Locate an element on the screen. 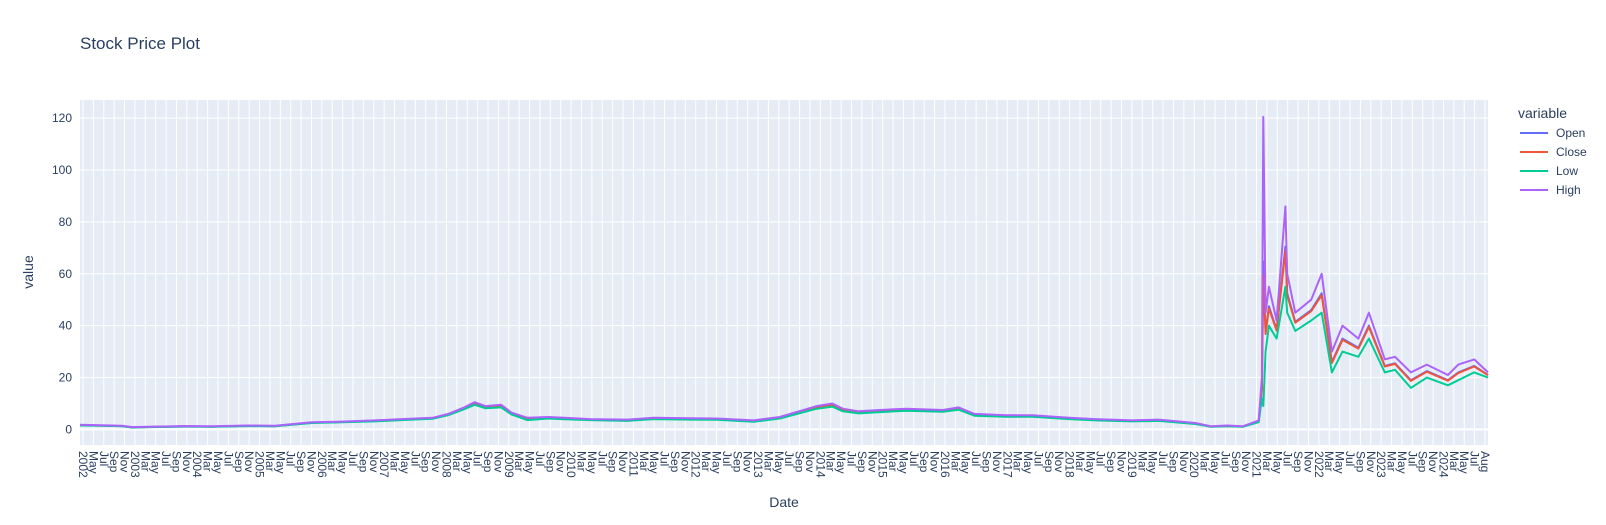  x-tick-label: 2009 is located at coordinates (509, 464).